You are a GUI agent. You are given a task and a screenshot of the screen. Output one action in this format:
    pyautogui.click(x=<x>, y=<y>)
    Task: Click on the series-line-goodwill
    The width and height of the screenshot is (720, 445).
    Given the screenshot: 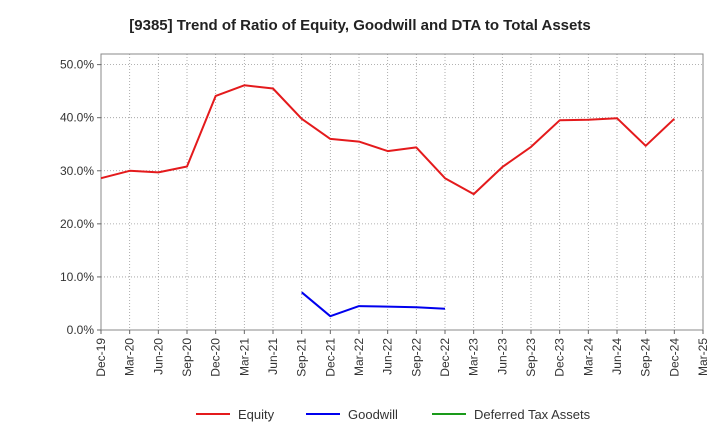 What is the action you would take?
    pyautogui.click(x=373, y=304)
    